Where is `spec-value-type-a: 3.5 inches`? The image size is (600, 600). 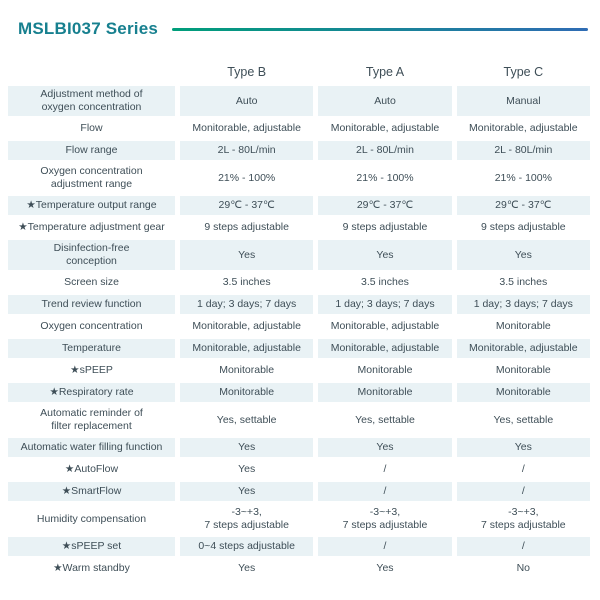 spec-value-type-a: 3.5 inches is located at coordinates (385, 282).